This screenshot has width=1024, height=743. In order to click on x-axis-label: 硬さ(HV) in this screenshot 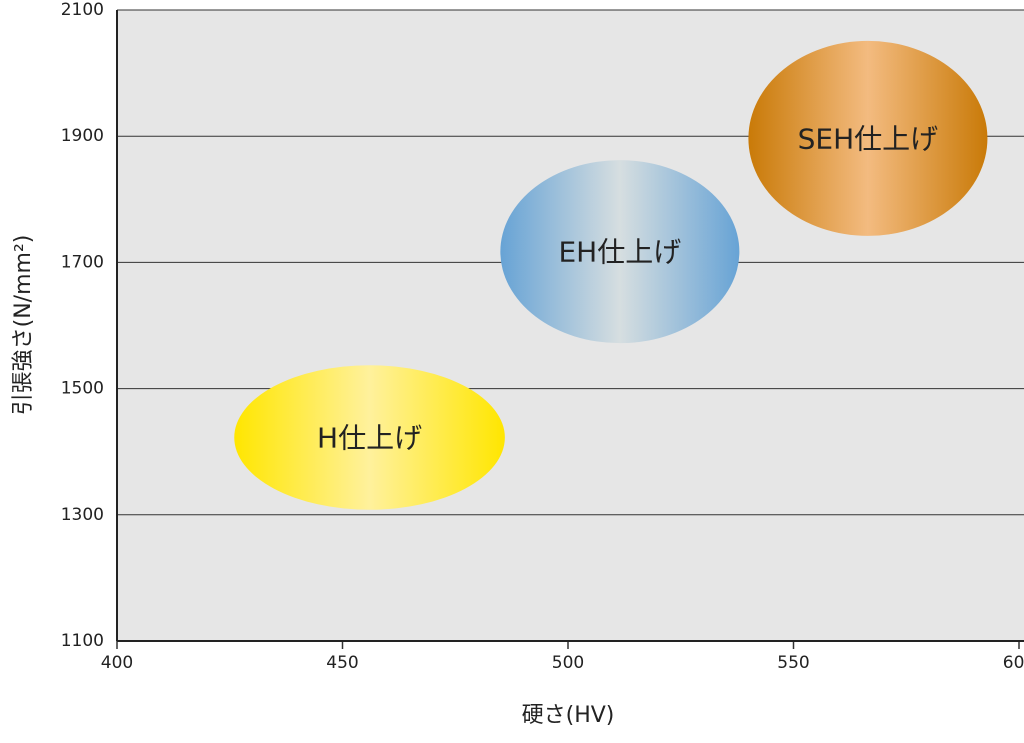, I will do `click(568, 715)`.